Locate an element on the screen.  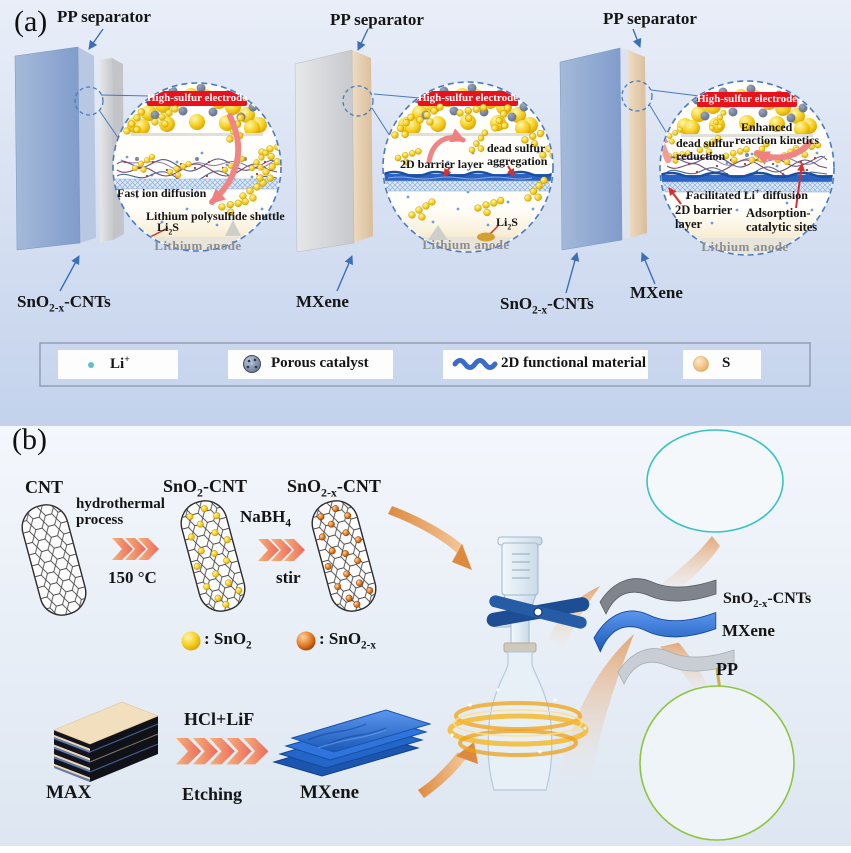
sno2-sphere-icon is located at coordinates (191, 641).